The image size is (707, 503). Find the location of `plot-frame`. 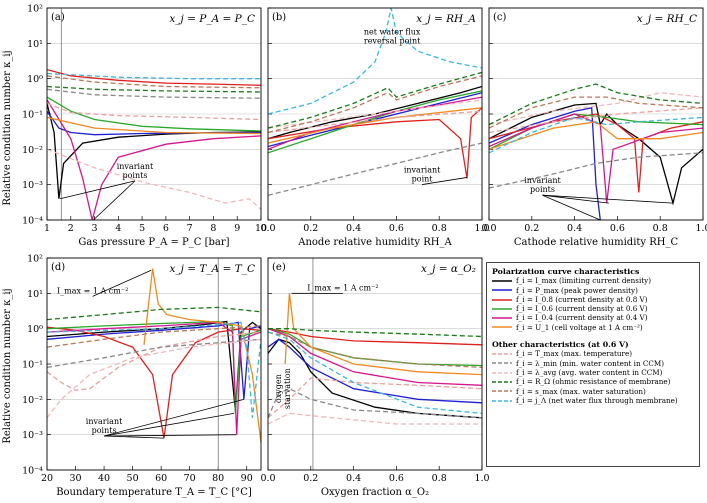

plot-frame is located at coordinates (375, 364).